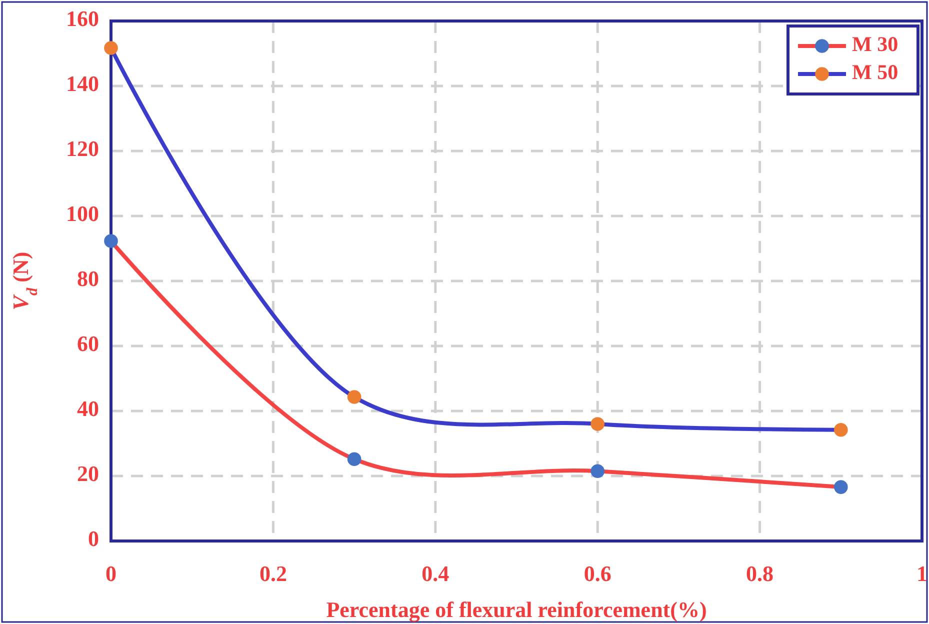 Image resolution: width=929 pixels, height=624 pixels. What do you see at coordinates (82, 19) in the screenshot?
I see `y-tick-label: 160` at bounding box center [82, 19].